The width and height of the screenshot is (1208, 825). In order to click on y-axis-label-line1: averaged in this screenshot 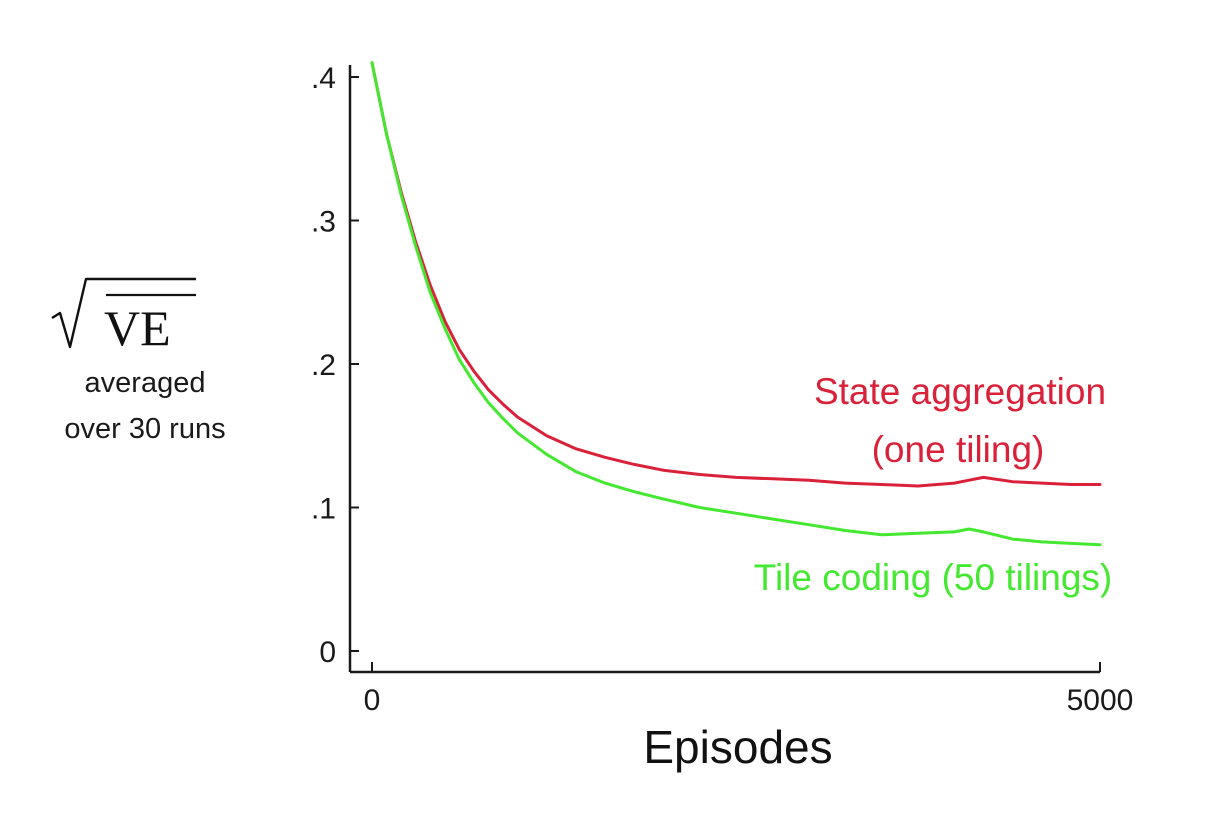, I will do `click(145, 383)`.